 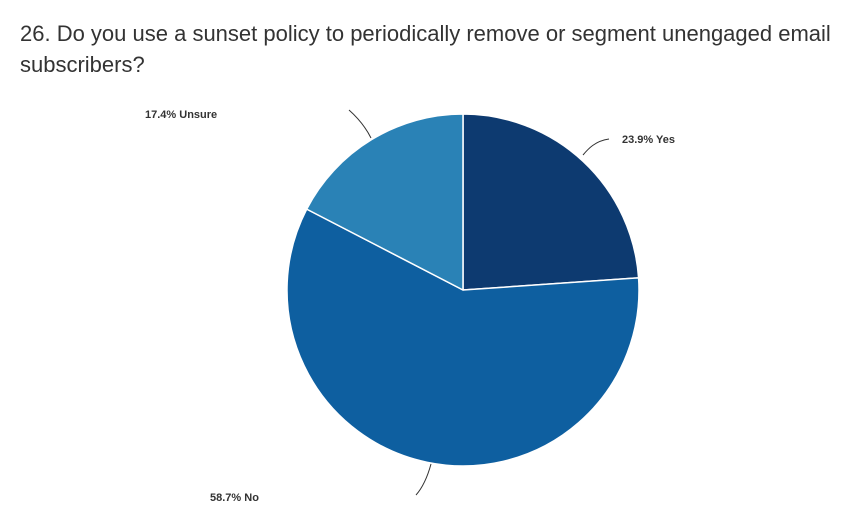 What do you see at coordinates (423, 479) in the screenshot?
I see `leader-line-no` at bounding box center [423, 479].